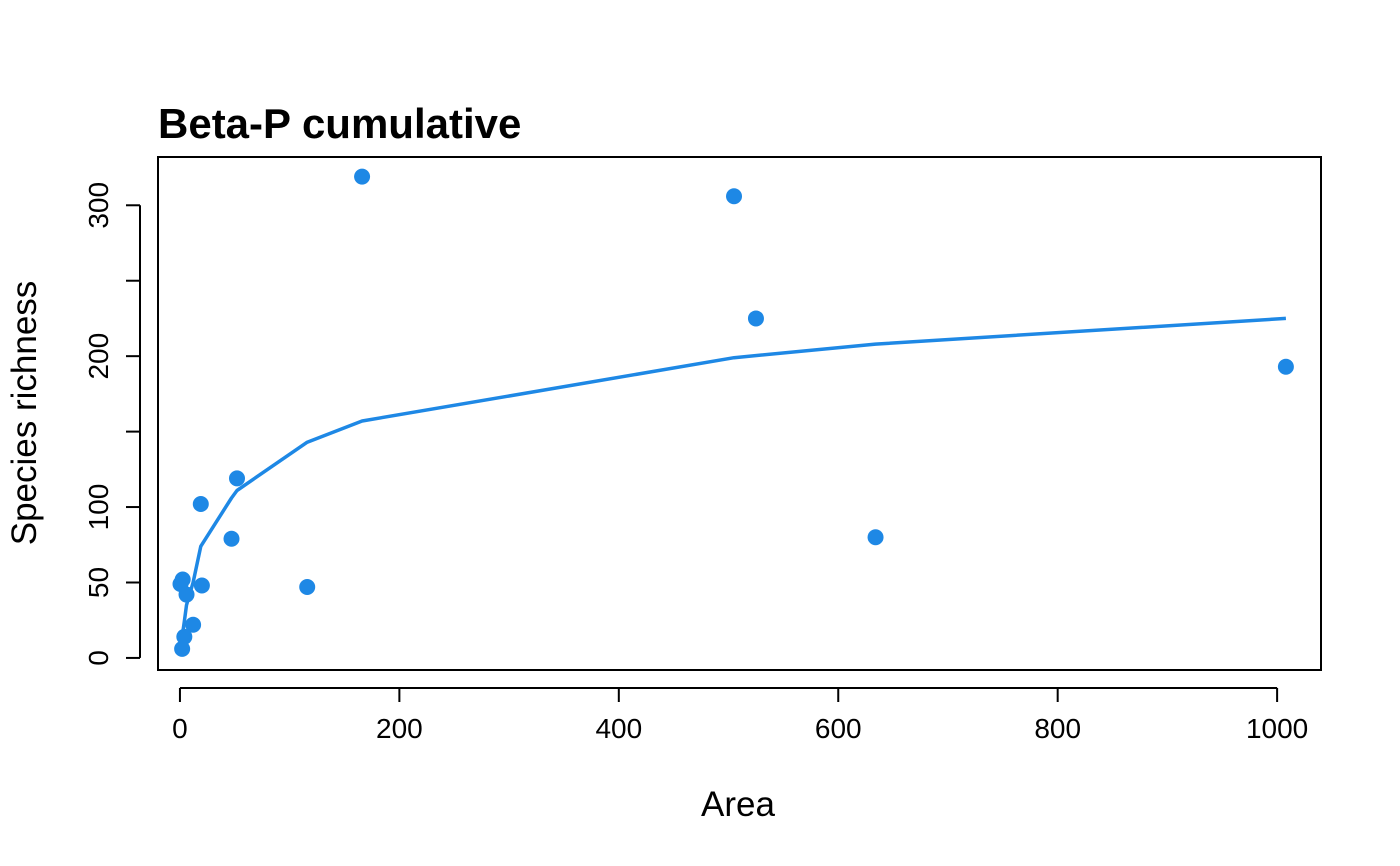  I want to click on chart-title: Beta-P cumulative, so click(339, 123).